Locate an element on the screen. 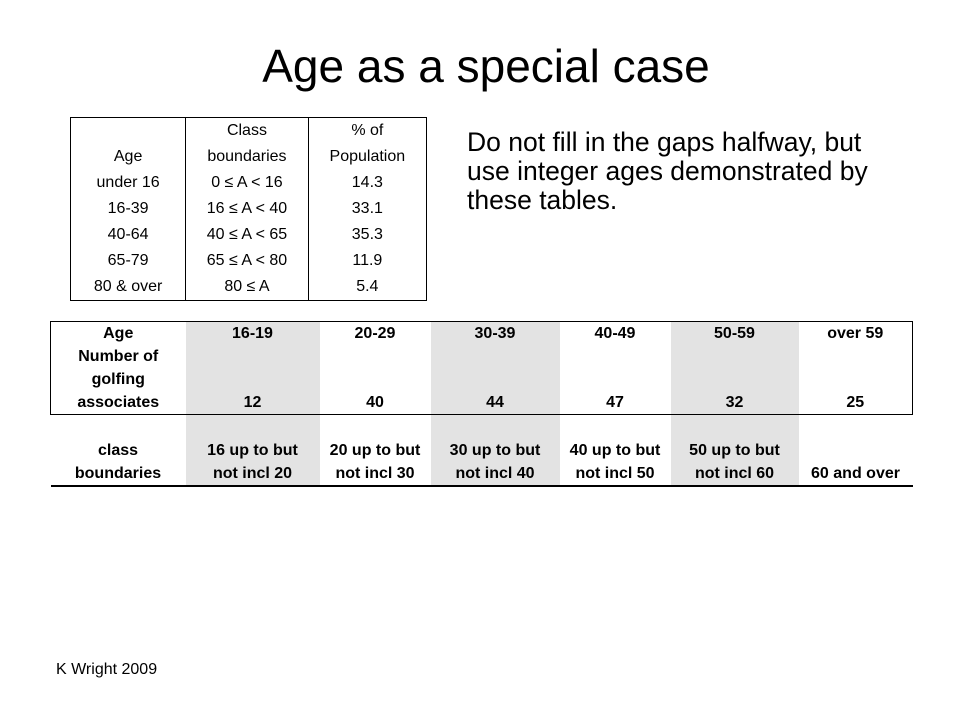 This screenshot has width=960, height=720. count-label: Number of golfing associates is located at coordinates (118, 381).